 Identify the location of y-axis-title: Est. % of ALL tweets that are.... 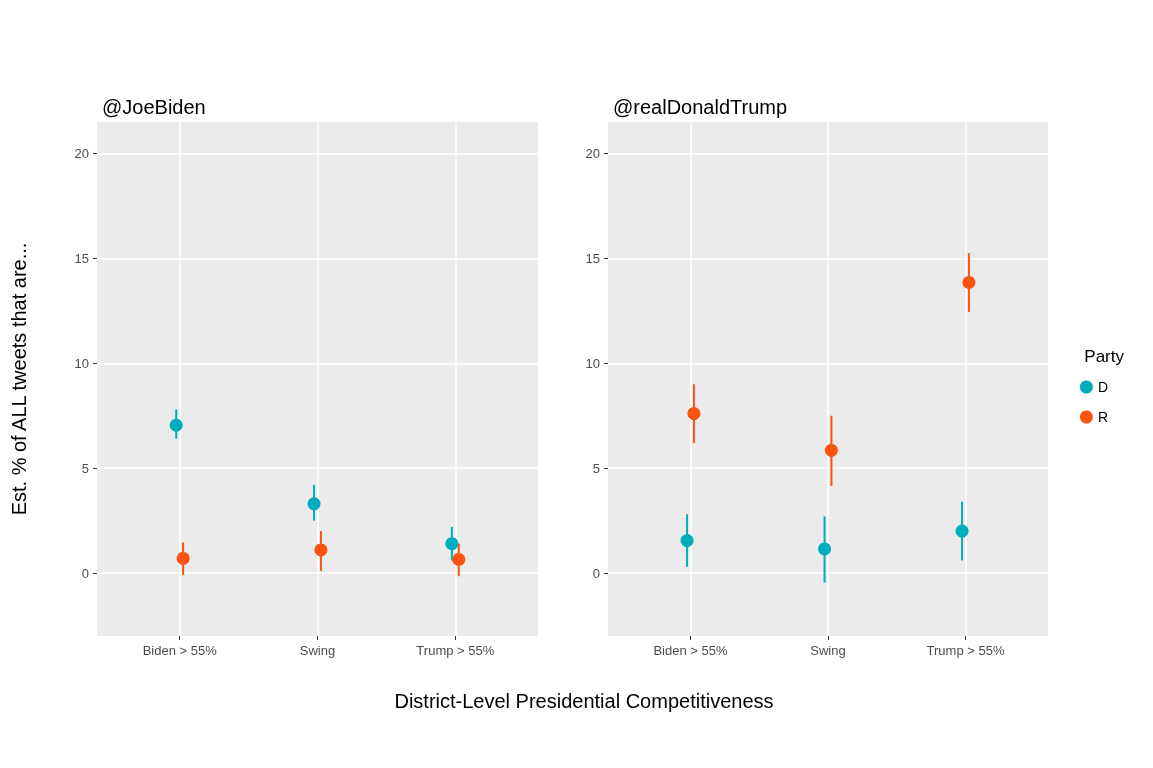
(19, 379).